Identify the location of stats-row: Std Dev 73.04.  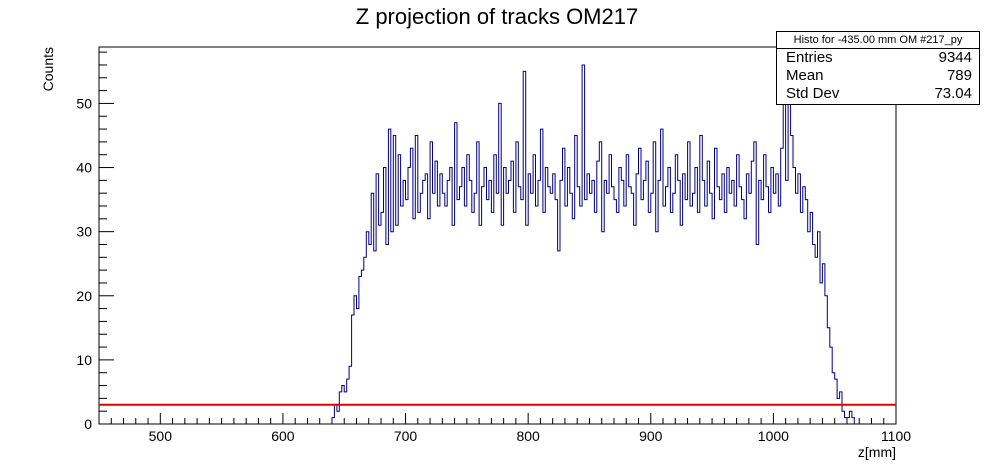
(878, 94).